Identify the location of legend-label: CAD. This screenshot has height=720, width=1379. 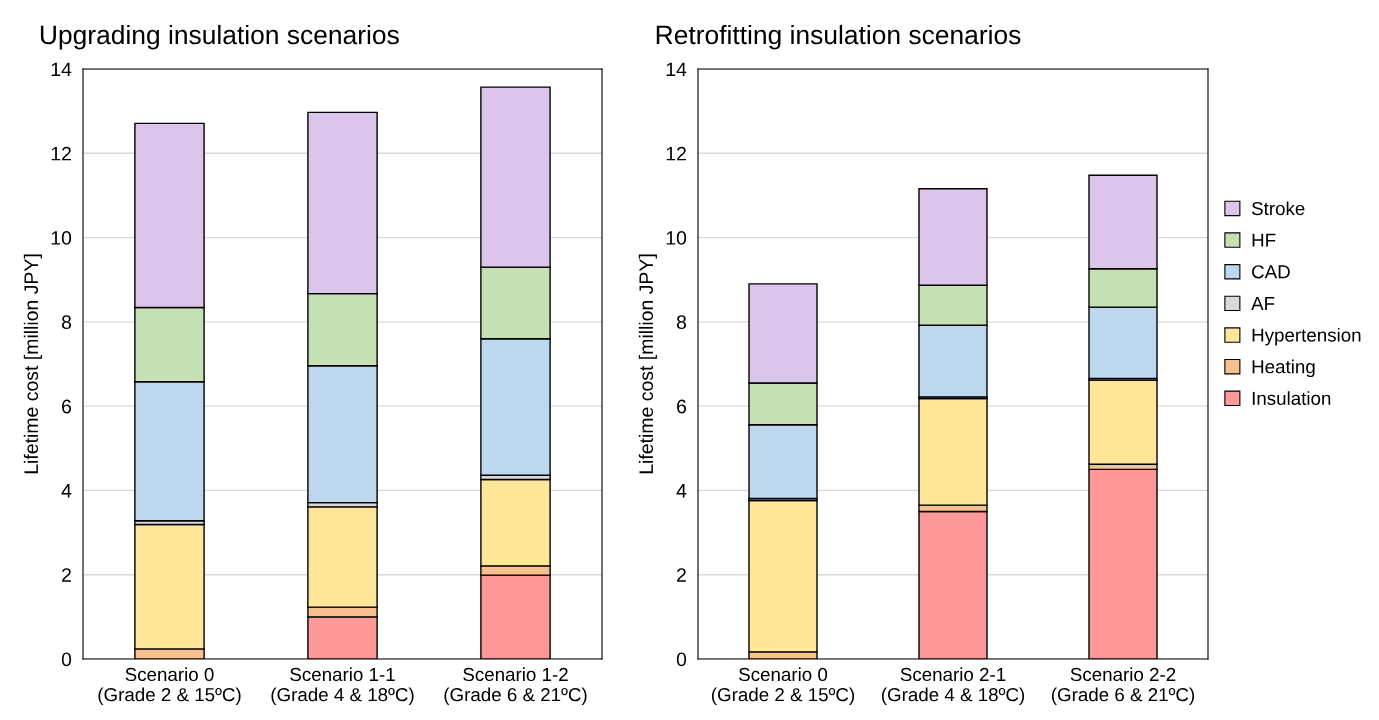
(1271, 272).